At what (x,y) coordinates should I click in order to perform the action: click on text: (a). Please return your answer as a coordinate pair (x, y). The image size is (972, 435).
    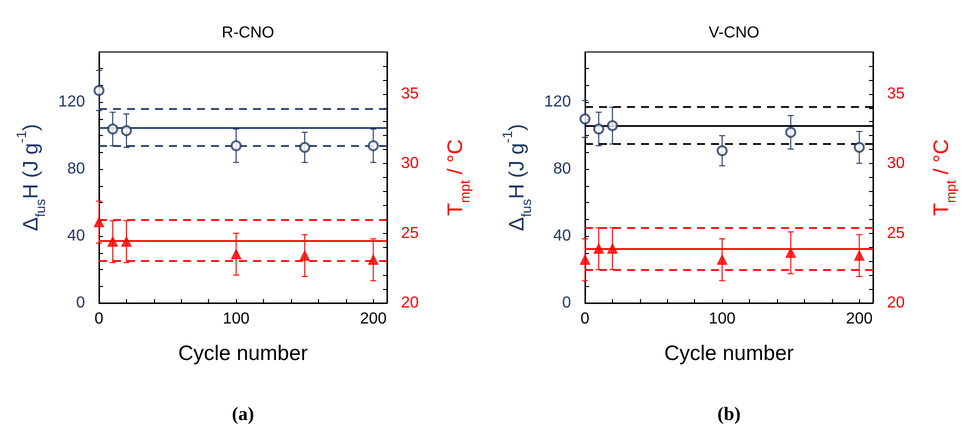
    Looking at the image, I should click on (243, 414).